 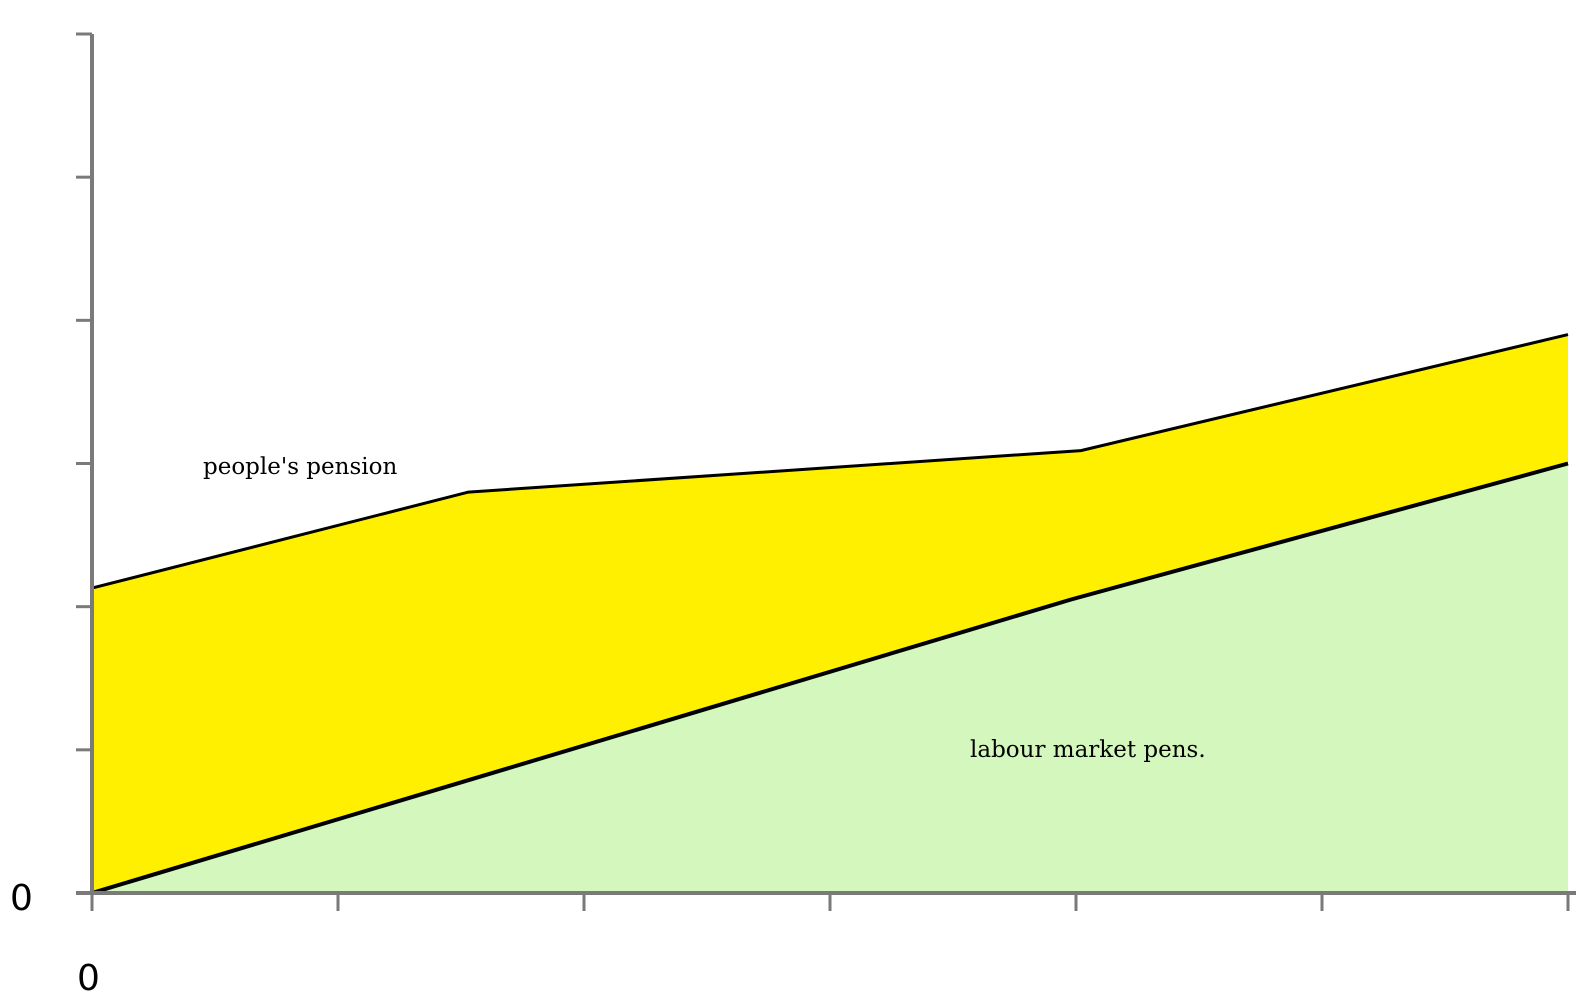 What do you see at coordinates (21, 898) in the screenshot?
I see `y-tick-label-0: 0` at bounding box center [21, 898].